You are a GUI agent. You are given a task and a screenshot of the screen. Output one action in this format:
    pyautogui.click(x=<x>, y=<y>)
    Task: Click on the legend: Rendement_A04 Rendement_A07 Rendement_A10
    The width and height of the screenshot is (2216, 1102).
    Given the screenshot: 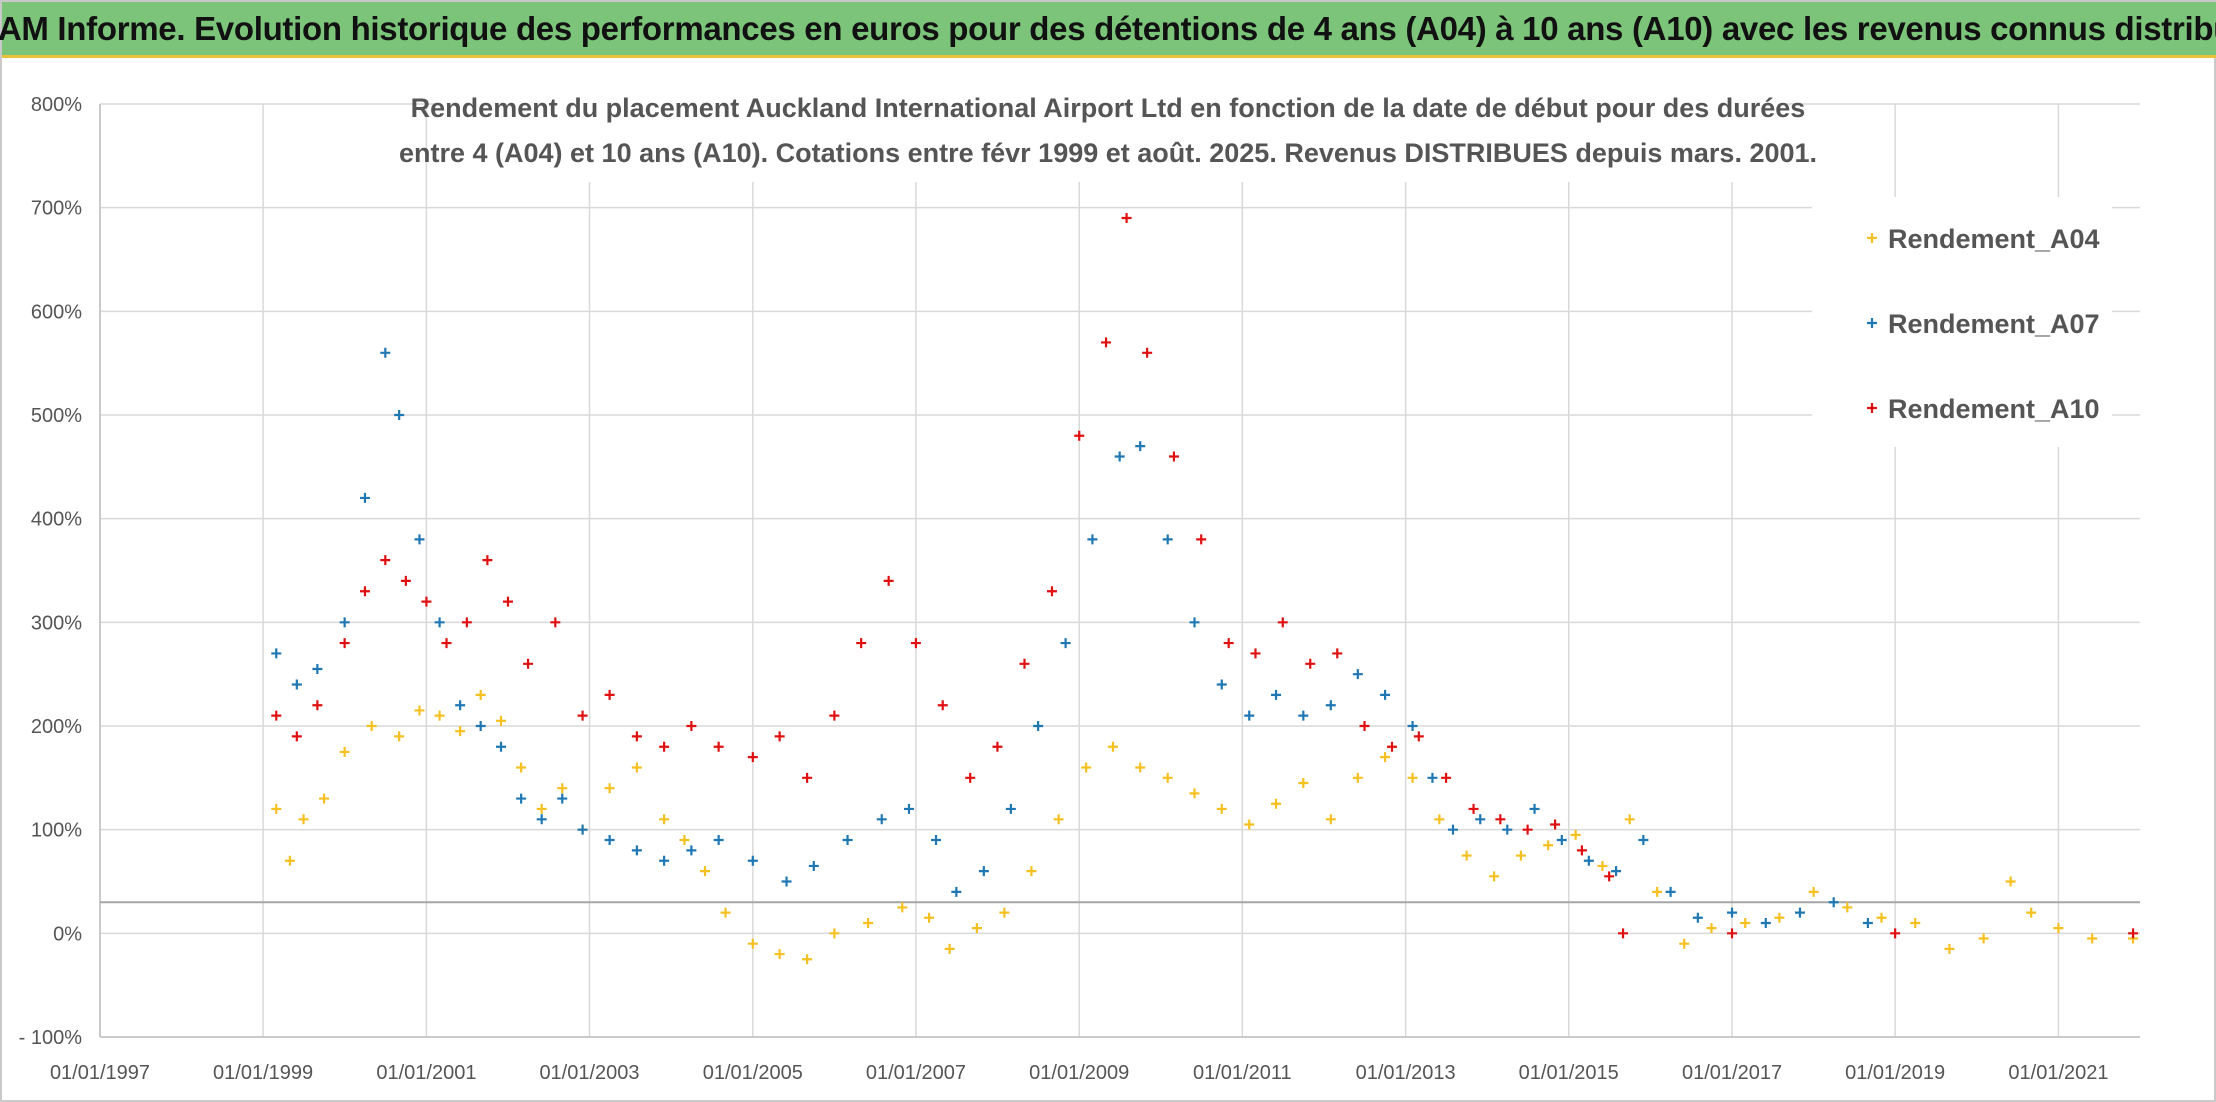 What is the action you would take?
    pyautogui.click(x=1962, y=322)
    